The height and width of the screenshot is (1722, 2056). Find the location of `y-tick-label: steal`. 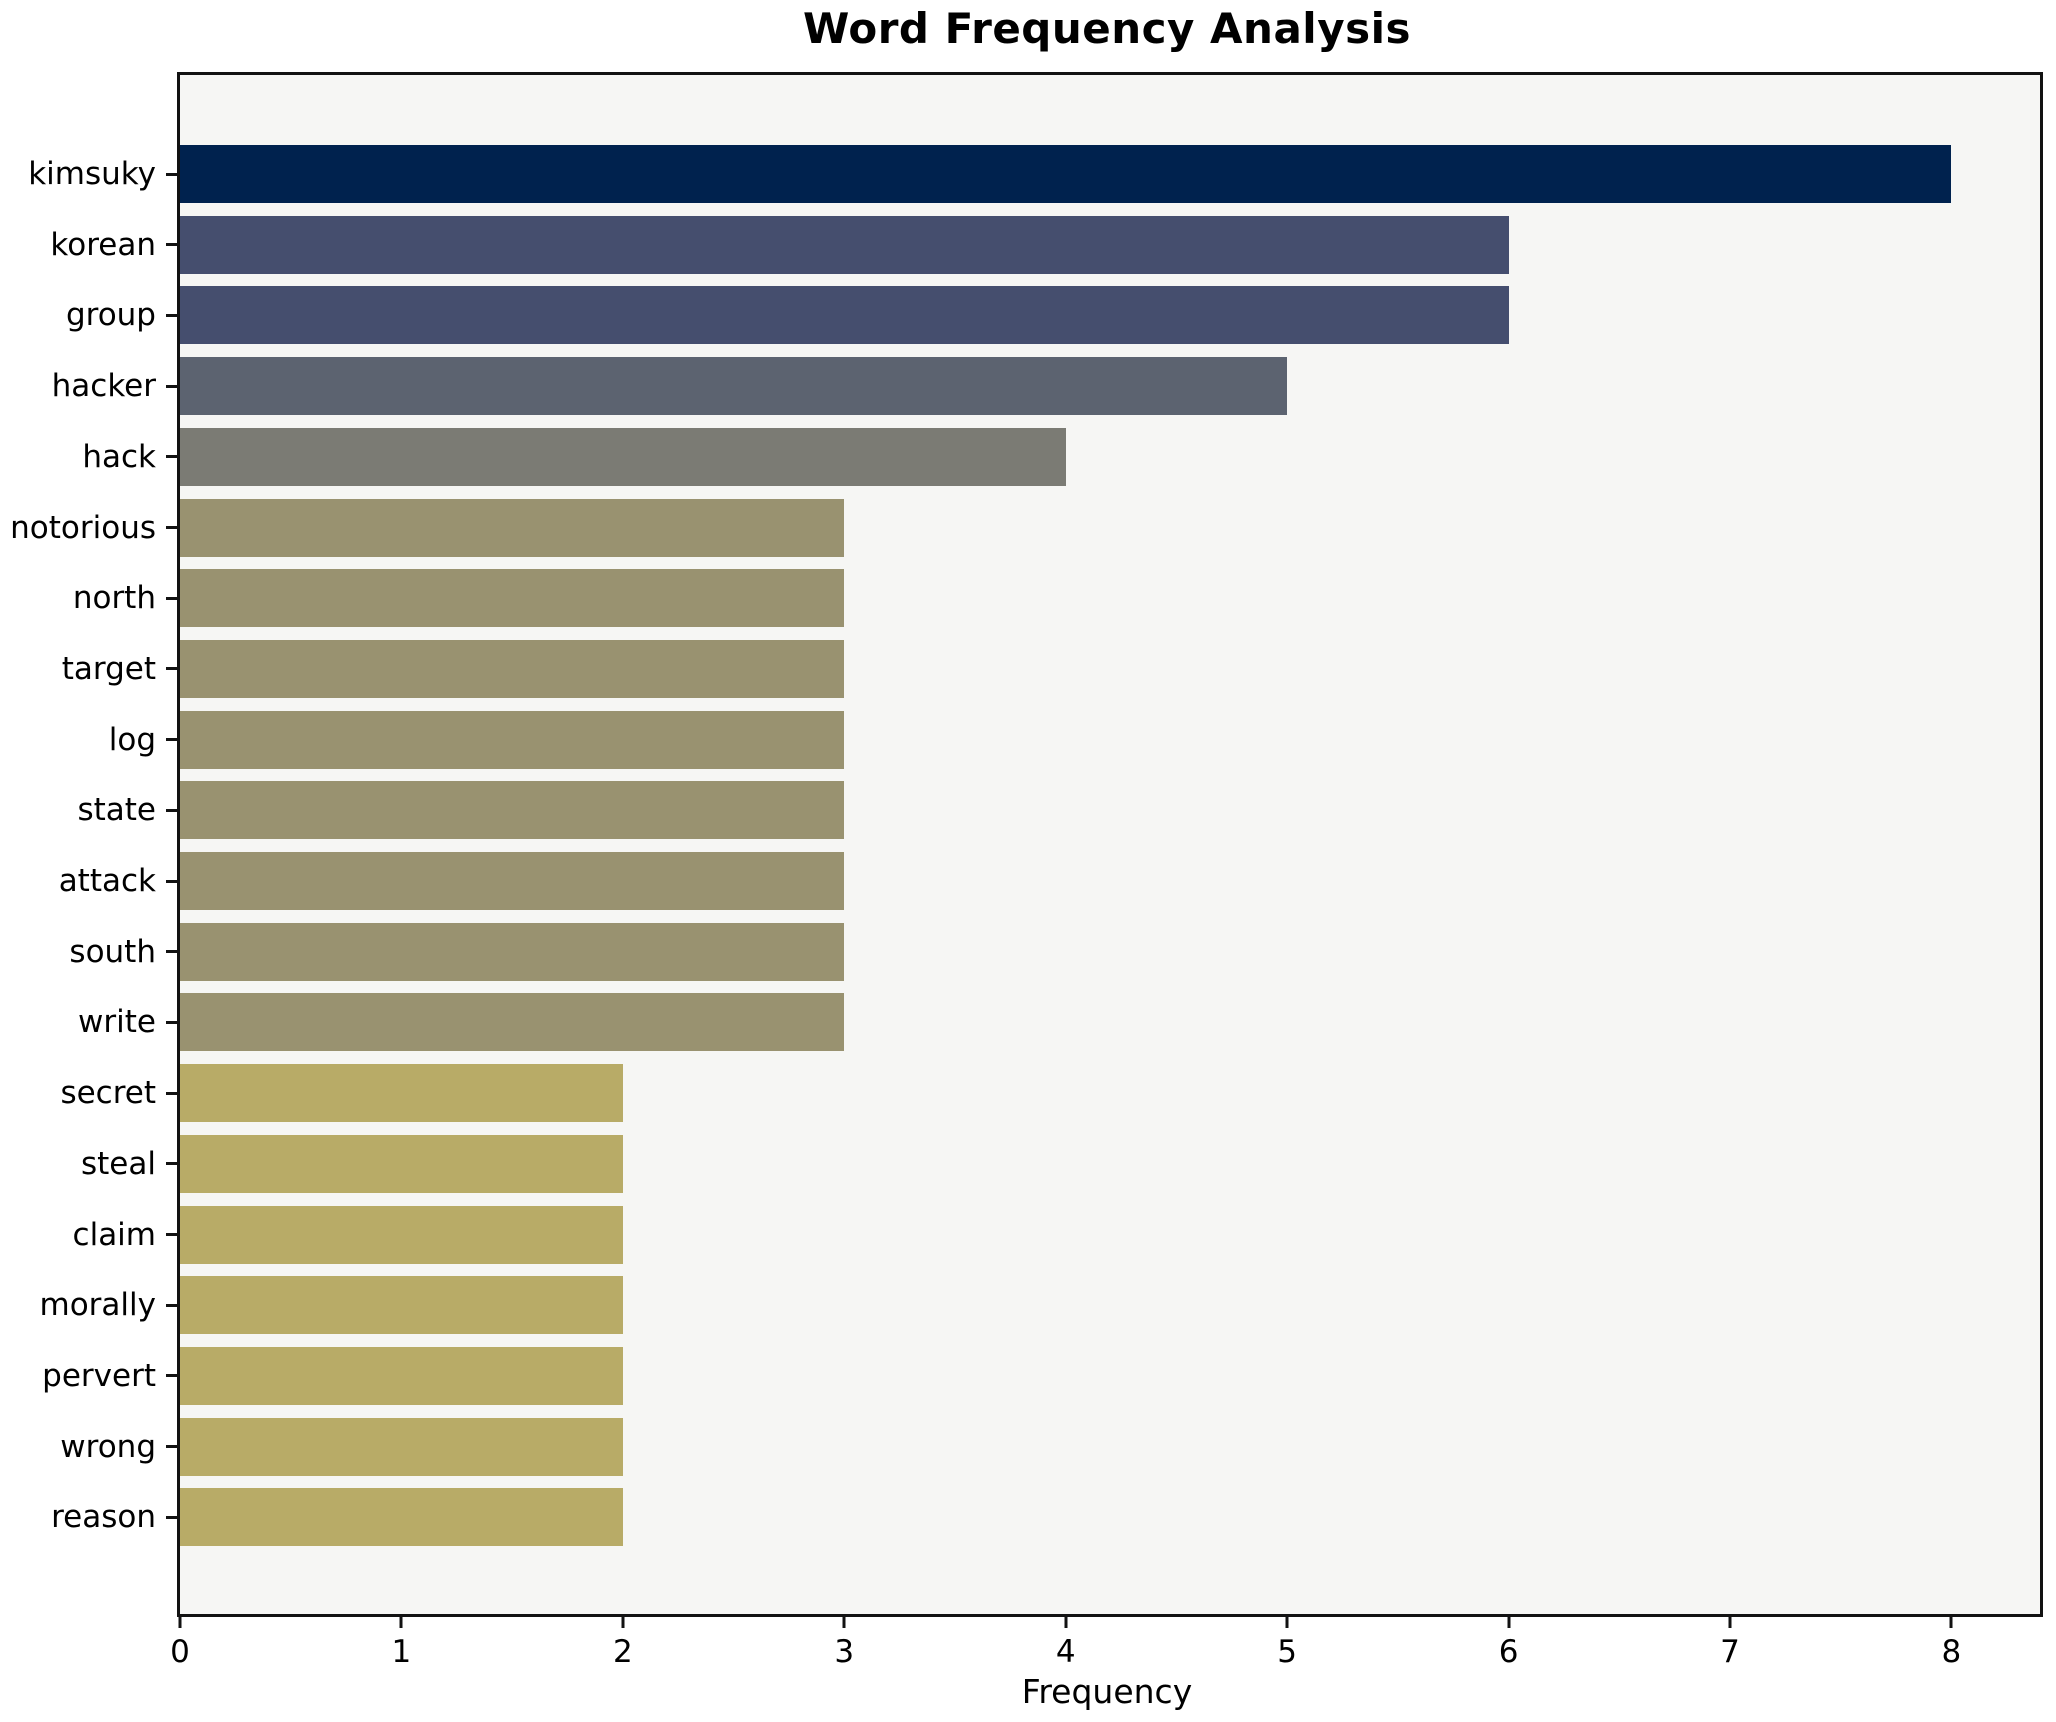

y-tick-label: steal is located at coordinates (118, 1163).